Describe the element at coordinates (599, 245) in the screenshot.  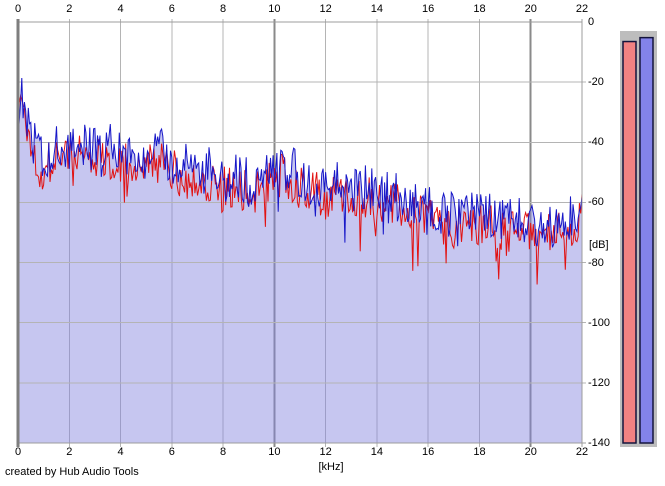
I see `y-axis-unit-label: [dB]` at that location.